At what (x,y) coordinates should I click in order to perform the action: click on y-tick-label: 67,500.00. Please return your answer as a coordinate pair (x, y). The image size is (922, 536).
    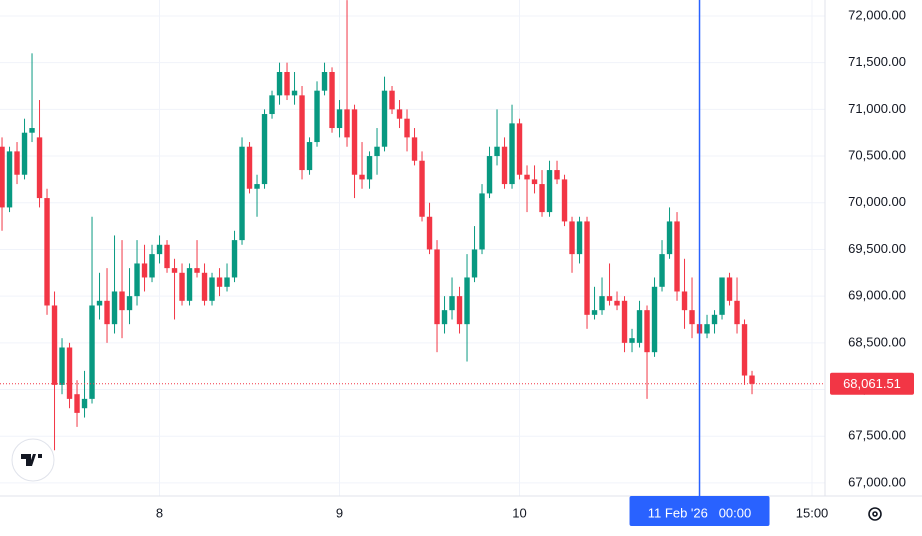
    Looking at the image, I should click on (877, 435).